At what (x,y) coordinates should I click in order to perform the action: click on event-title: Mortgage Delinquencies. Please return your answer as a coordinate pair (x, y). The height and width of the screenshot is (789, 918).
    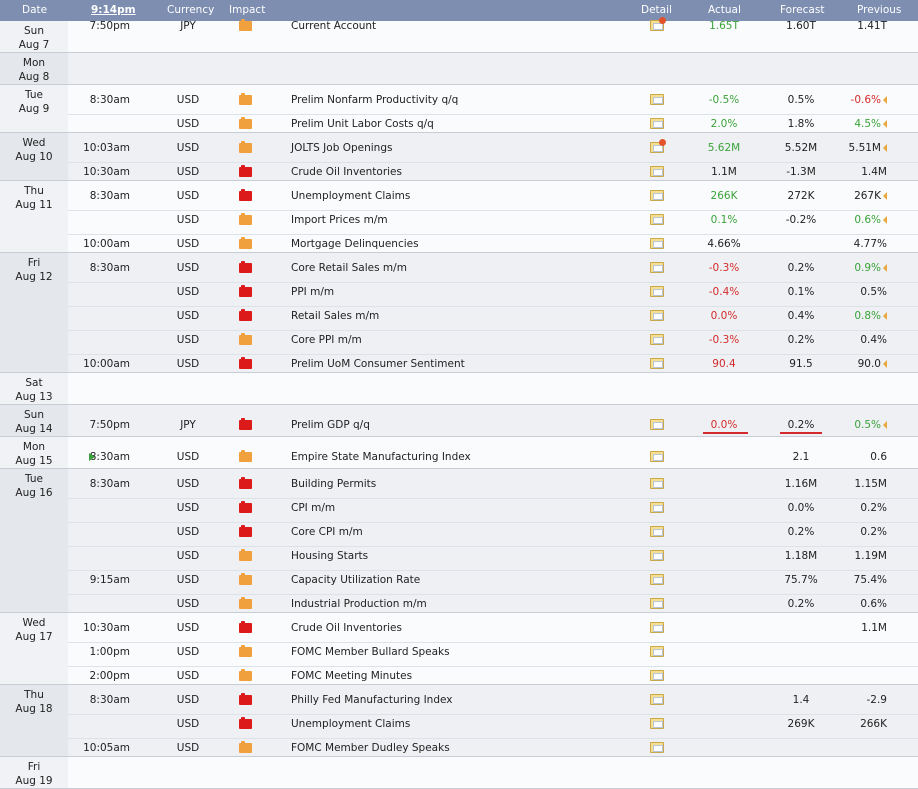
    Looking at the image, I should click on (355, 244).